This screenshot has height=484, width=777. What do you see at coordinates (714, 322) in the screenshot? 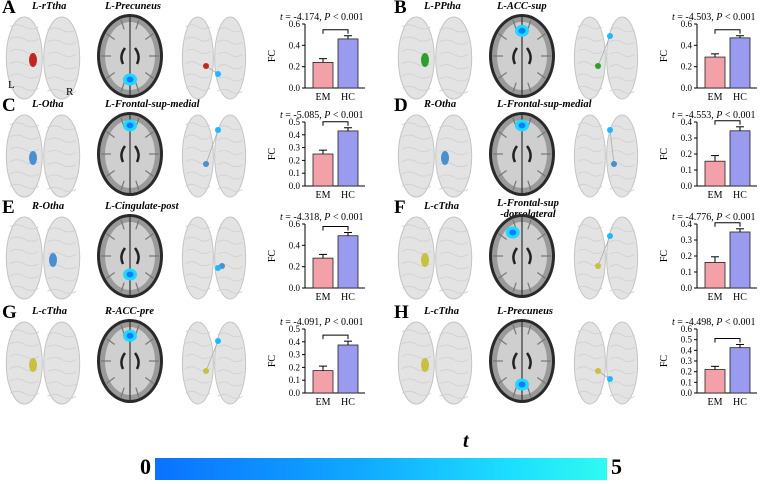
I see `stats-annotation: t = -4.498, P < 0.001` at bounding box center [714, 322].